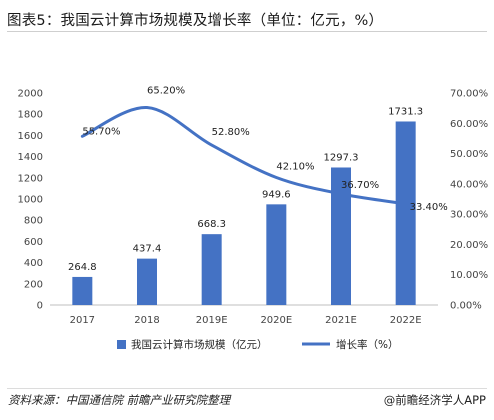  What do you see at coordinates (406, 320) in the screenshot?
I see `x-tick-label: 2022E` at bounding box center [406, 320].